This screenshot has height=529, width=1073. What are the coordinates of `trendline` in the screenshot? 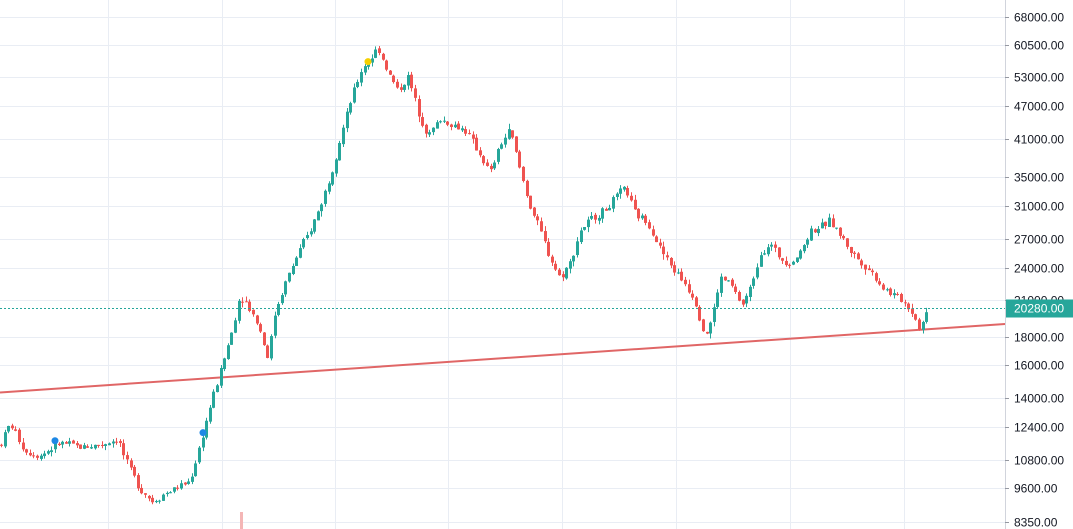 It's located at (503, 358).